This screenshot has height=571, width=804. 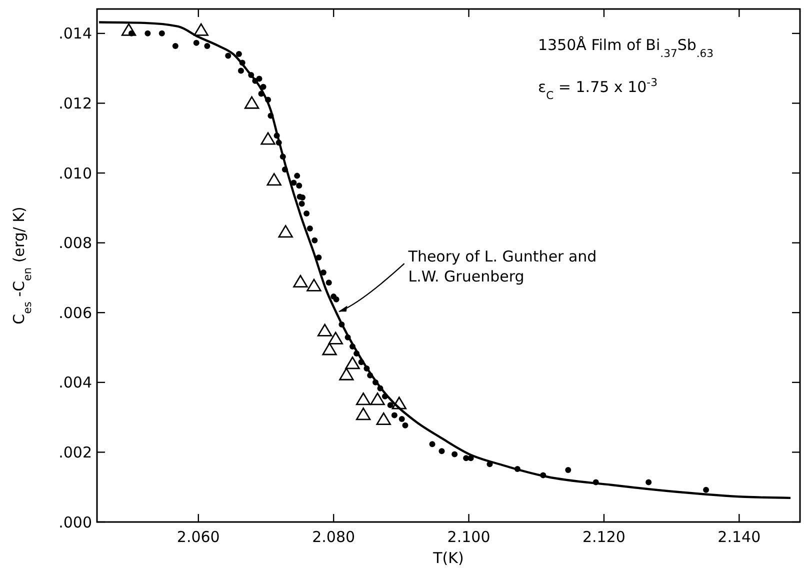 I want to click on y-tick-label: .002, so click(x=75, y=452).